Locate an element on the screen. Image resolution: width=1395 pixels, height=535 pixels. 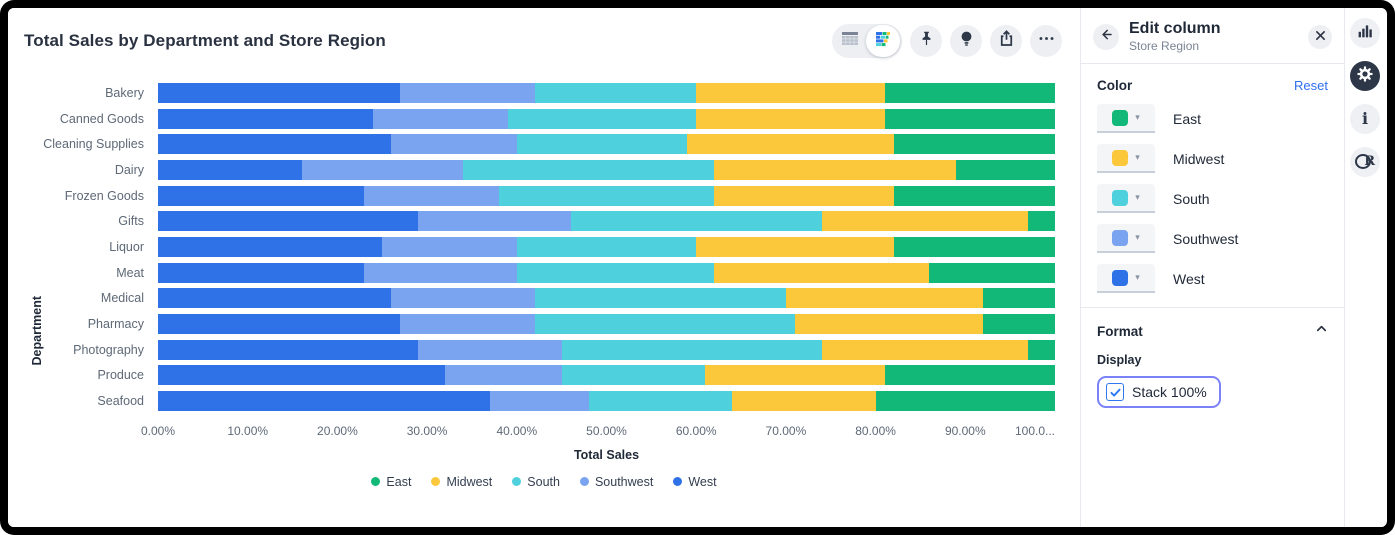
insights-button is located at coordinates (966, 41).